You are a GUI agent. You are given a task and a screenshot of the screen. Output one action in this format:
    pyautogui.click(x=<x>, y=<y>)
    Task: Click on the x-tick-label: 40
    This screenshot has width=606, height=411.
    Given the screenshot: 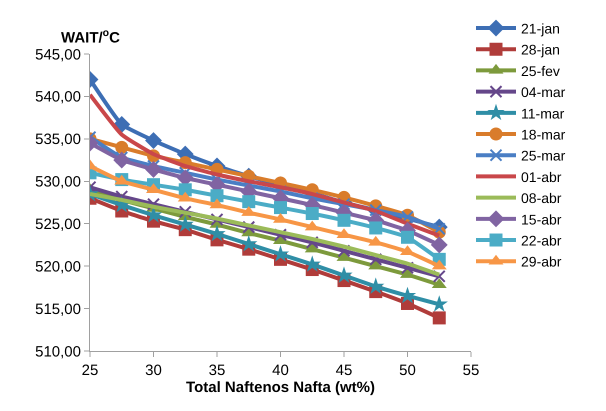 What is the action you would take?
    pyautogui.click(x=280, y=370)
    